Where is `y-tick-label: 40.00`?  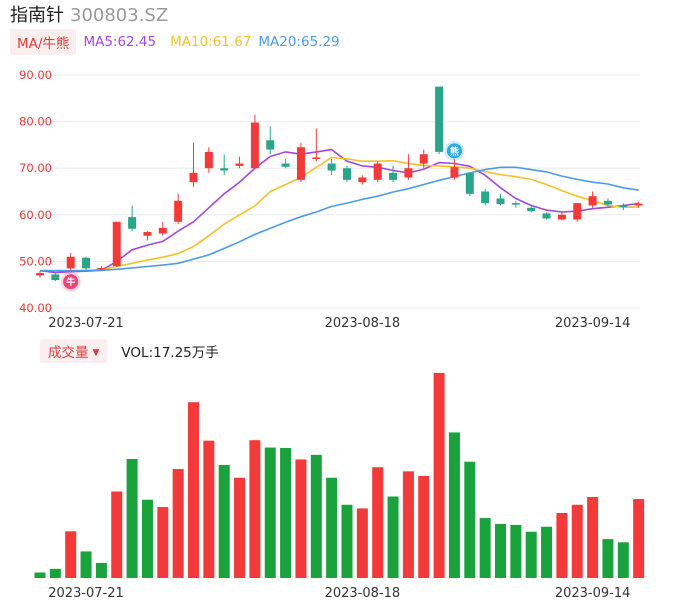 y-tick-label: 40.00 is located at coordinates (35, 308).